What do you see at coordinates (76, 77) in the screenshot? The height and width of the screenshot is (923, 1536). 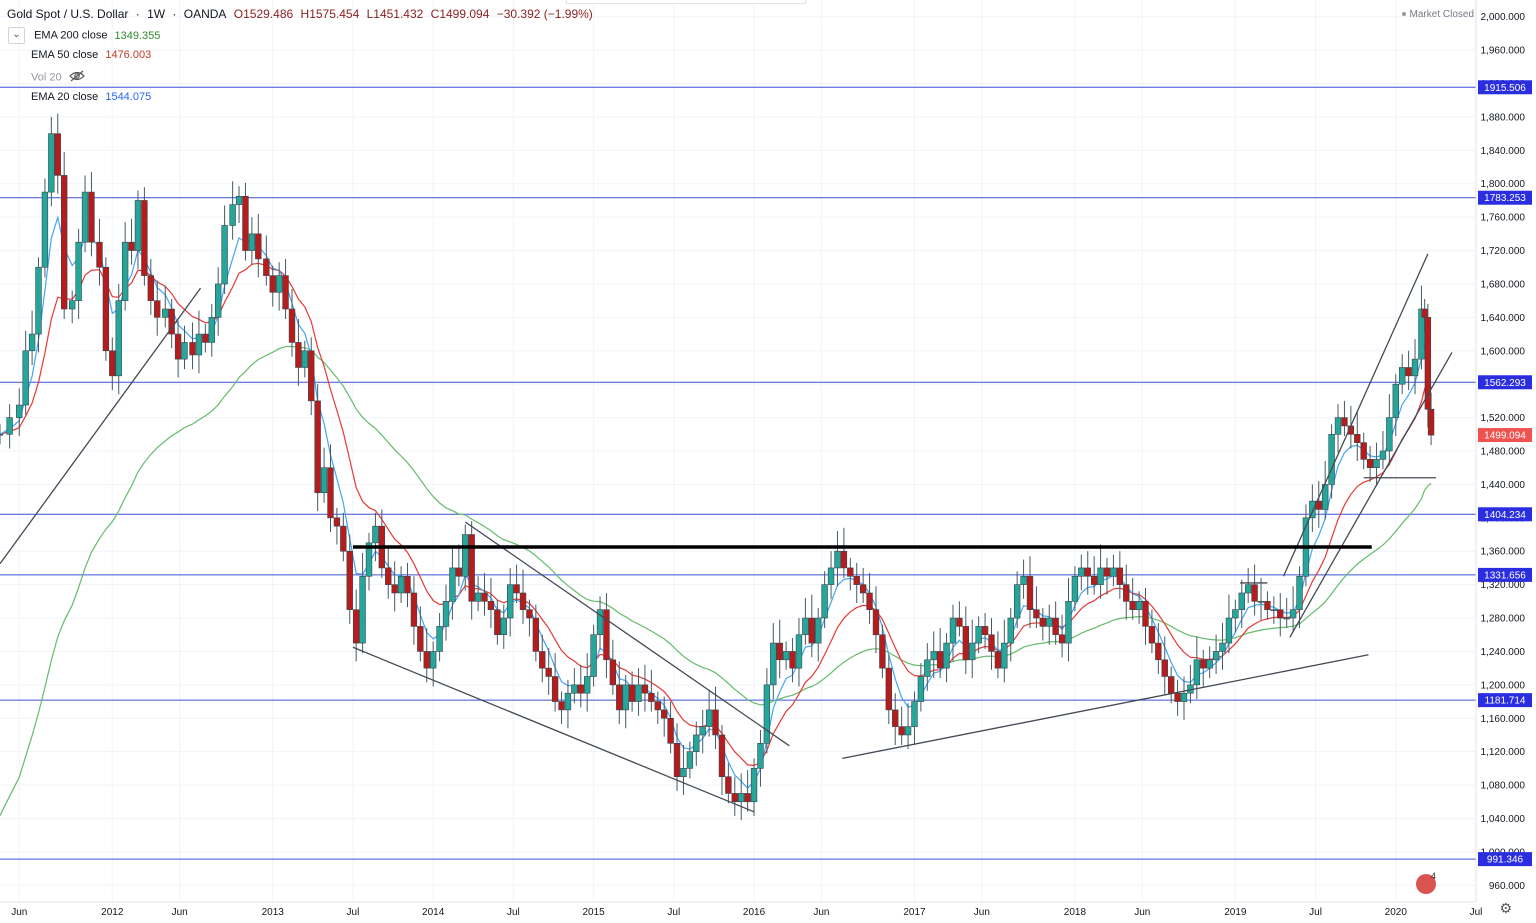 I see `eye-hidden-icon` at bounding box center [76, 77].